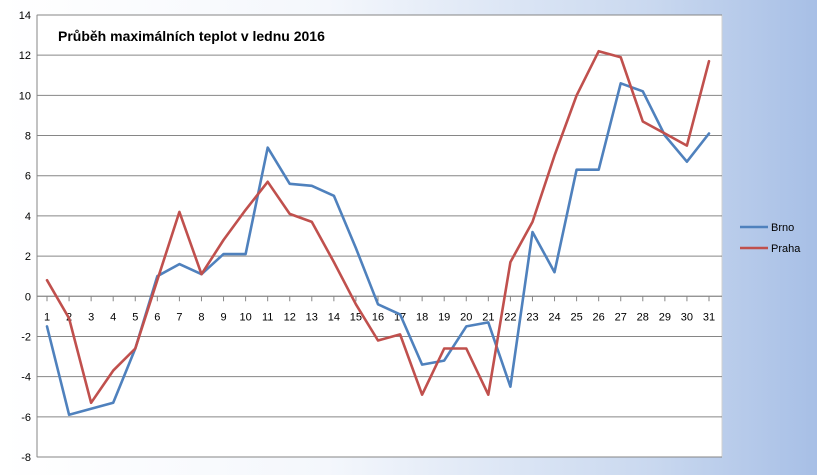 The width and height of the screenshot is (817, 475). What do you see at coordinates (356, 317) in the screenshot?
I see `x-tick-label: 15` at bounding box center [356, 317].